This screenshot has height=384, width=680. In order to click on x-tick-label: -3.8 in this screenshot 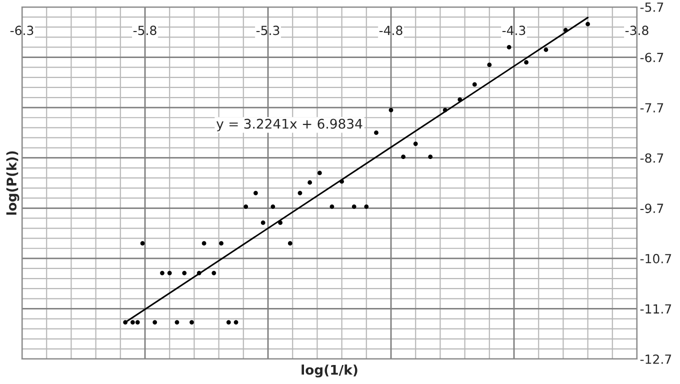, I will do `click(636, 31)`.